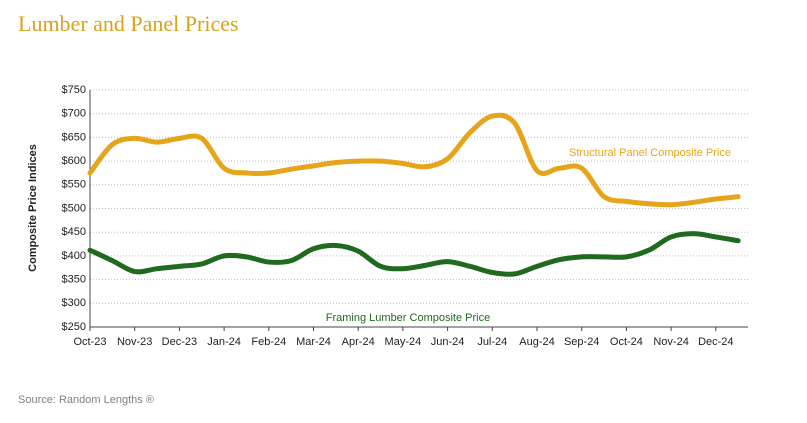 The image size is (807, 423). Describe the element at coordinates (403, 342) in the screenshot. I see `x-tick-label: May-24` at that location.